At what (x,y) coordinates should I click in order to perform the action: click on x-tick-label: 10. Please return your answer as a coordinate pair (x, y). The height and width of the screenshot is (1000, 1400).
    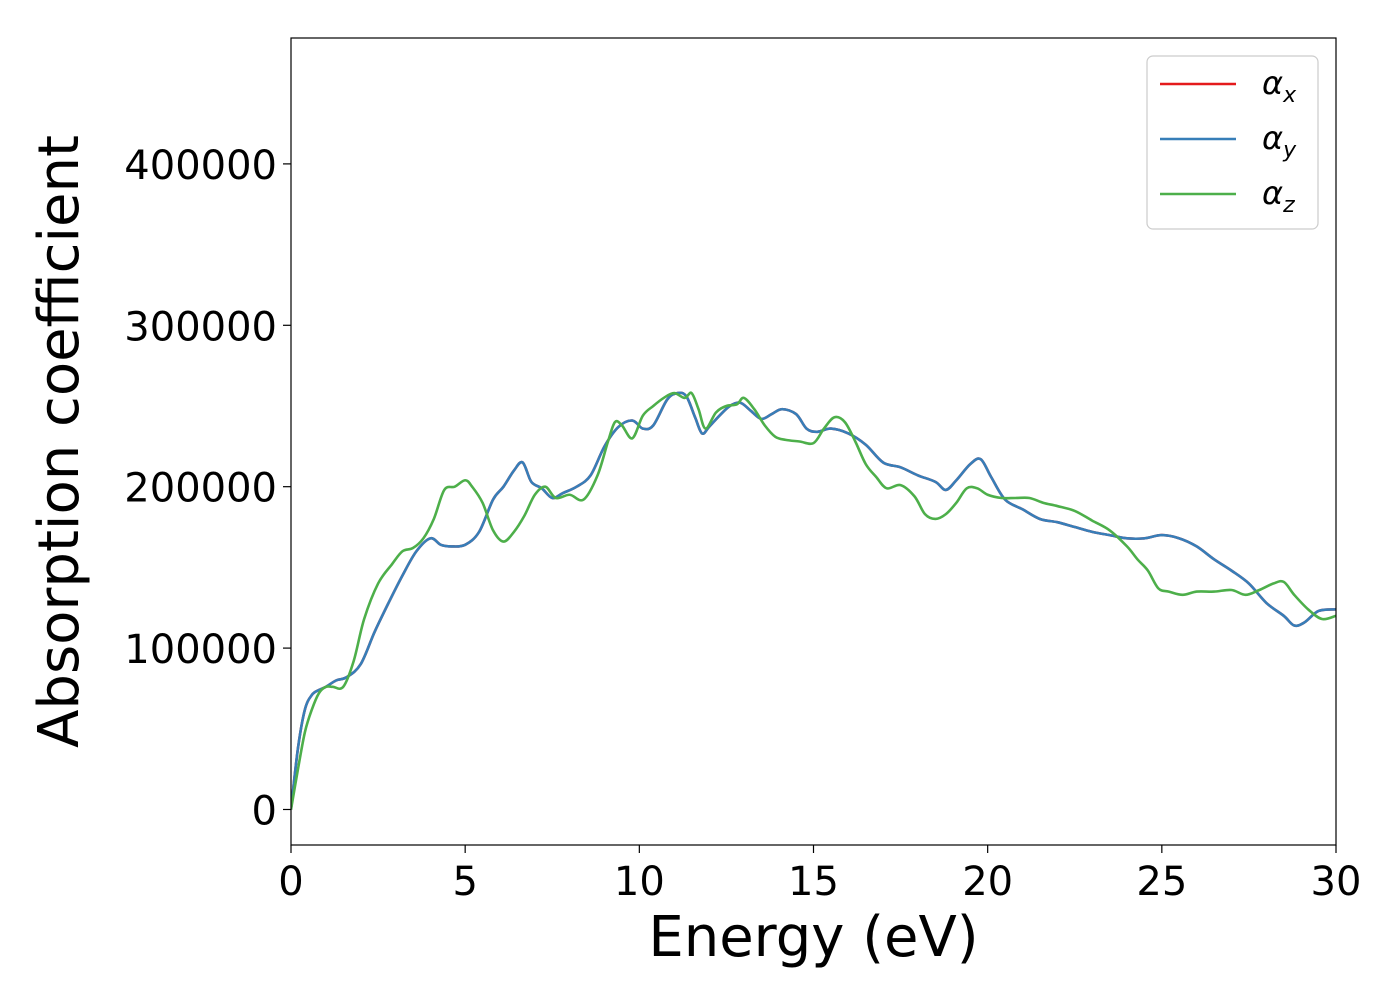
    Looking at the image, I should click on (639, 882).